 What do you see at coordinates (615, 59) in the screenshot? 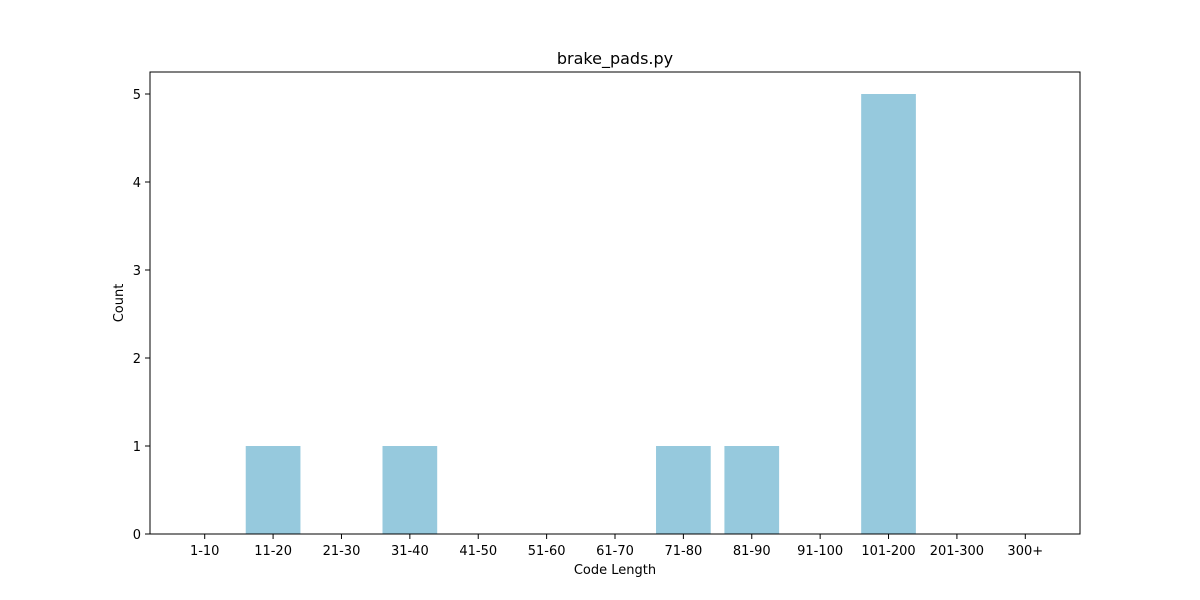
I see `chart-title: brake_pads.py` at bounding box center [615, 59].